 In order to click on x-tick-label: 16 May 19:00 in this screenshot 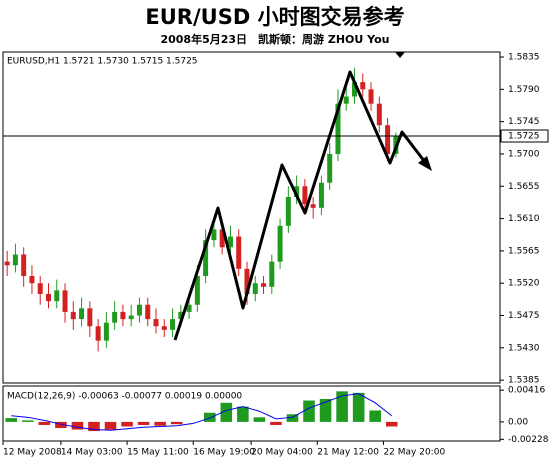, I will do `click(224, 453)`.